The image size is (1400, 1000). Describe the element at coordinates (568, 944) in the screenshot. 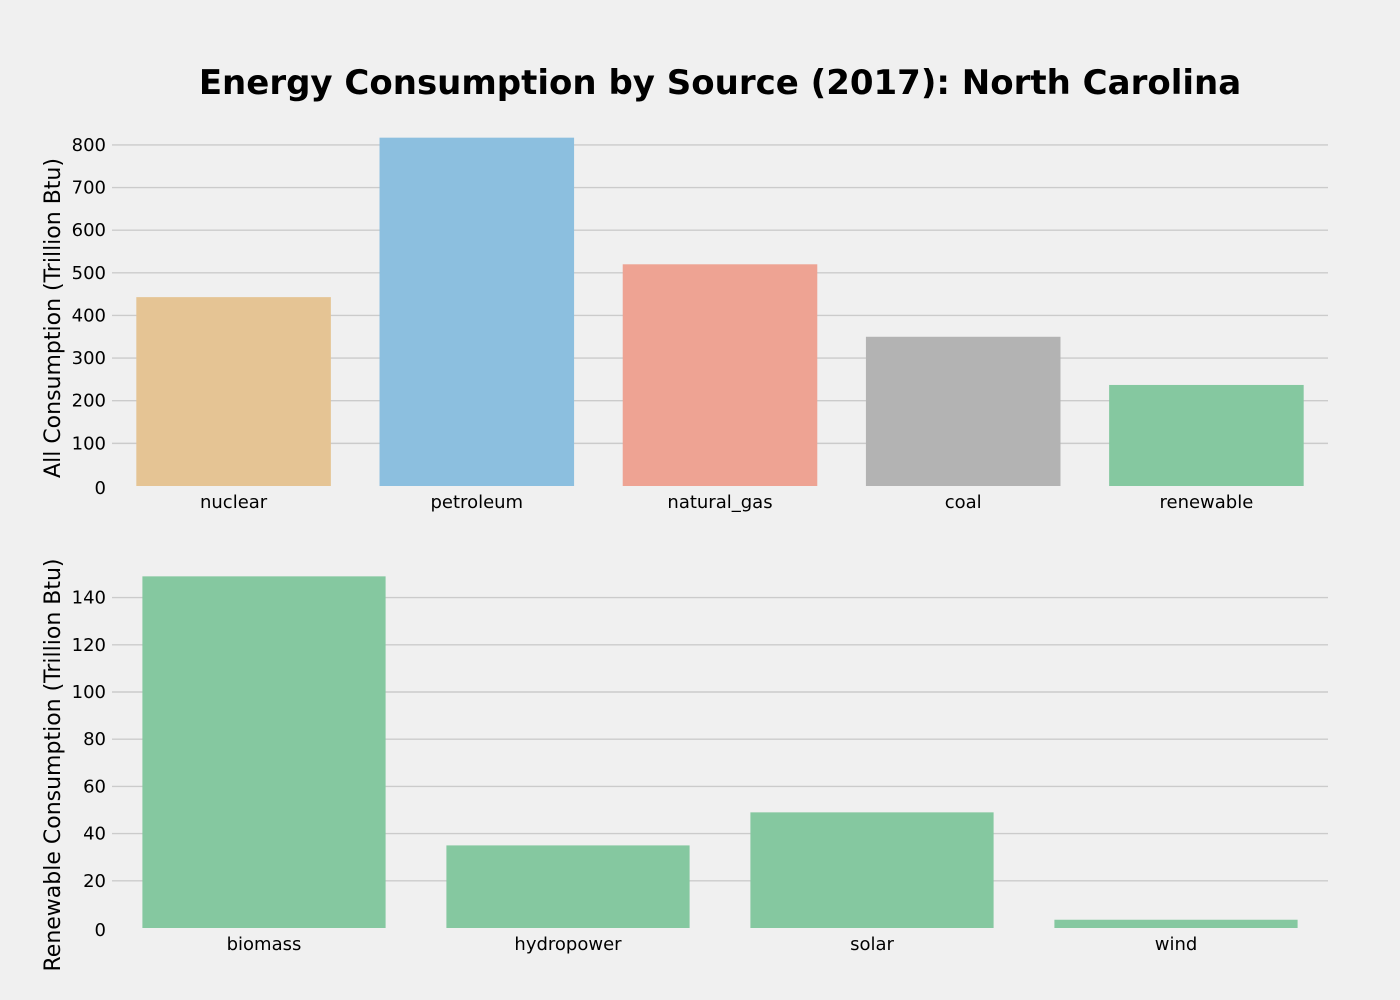

I see `x-tick-label-hydropower: hydropower` at that location.